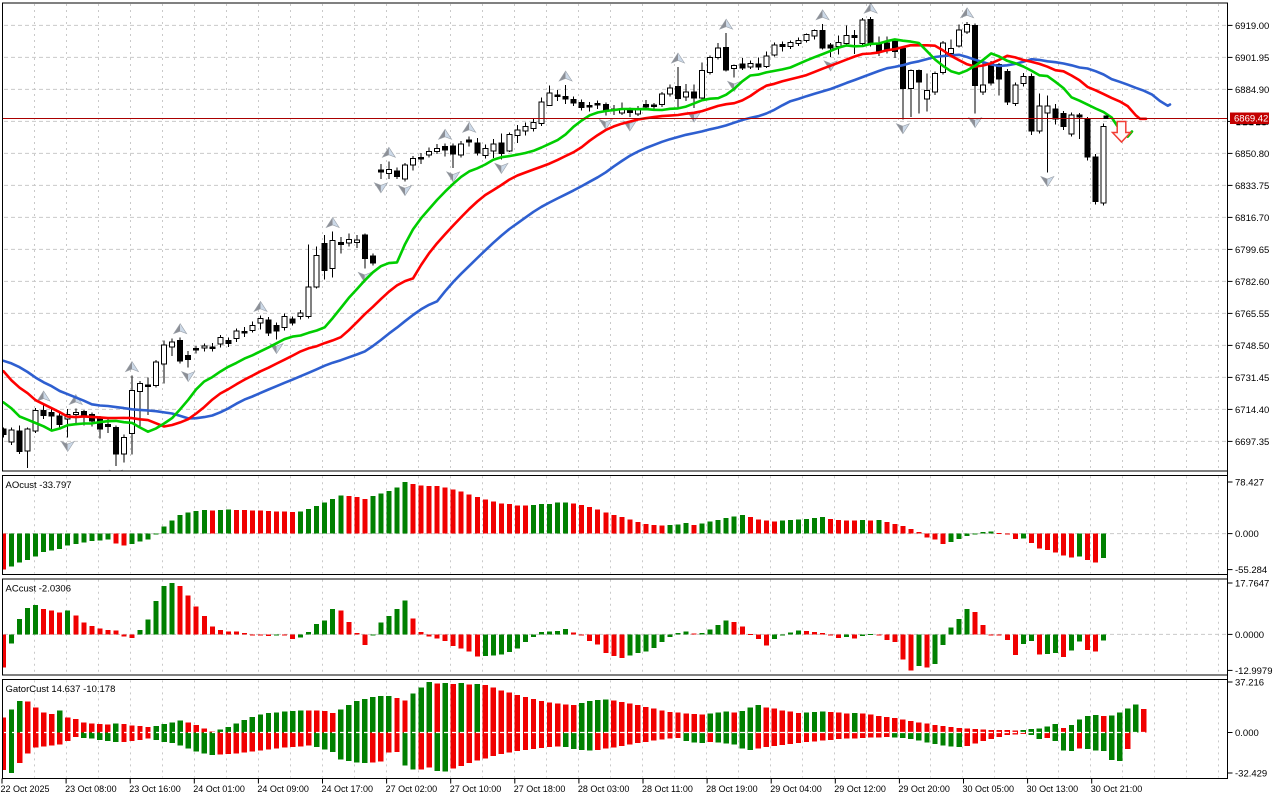  I want to click on svg-text: 6765.55, so click(1252, 314).